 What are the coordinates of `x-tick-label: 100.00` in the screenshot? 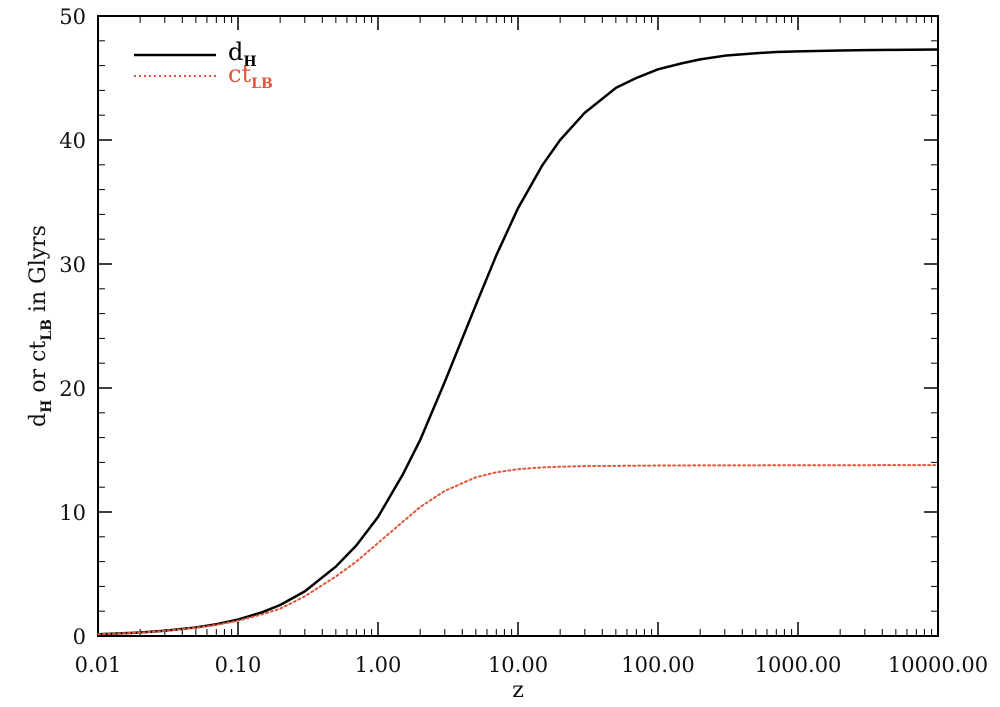 It's located at (657, 665).